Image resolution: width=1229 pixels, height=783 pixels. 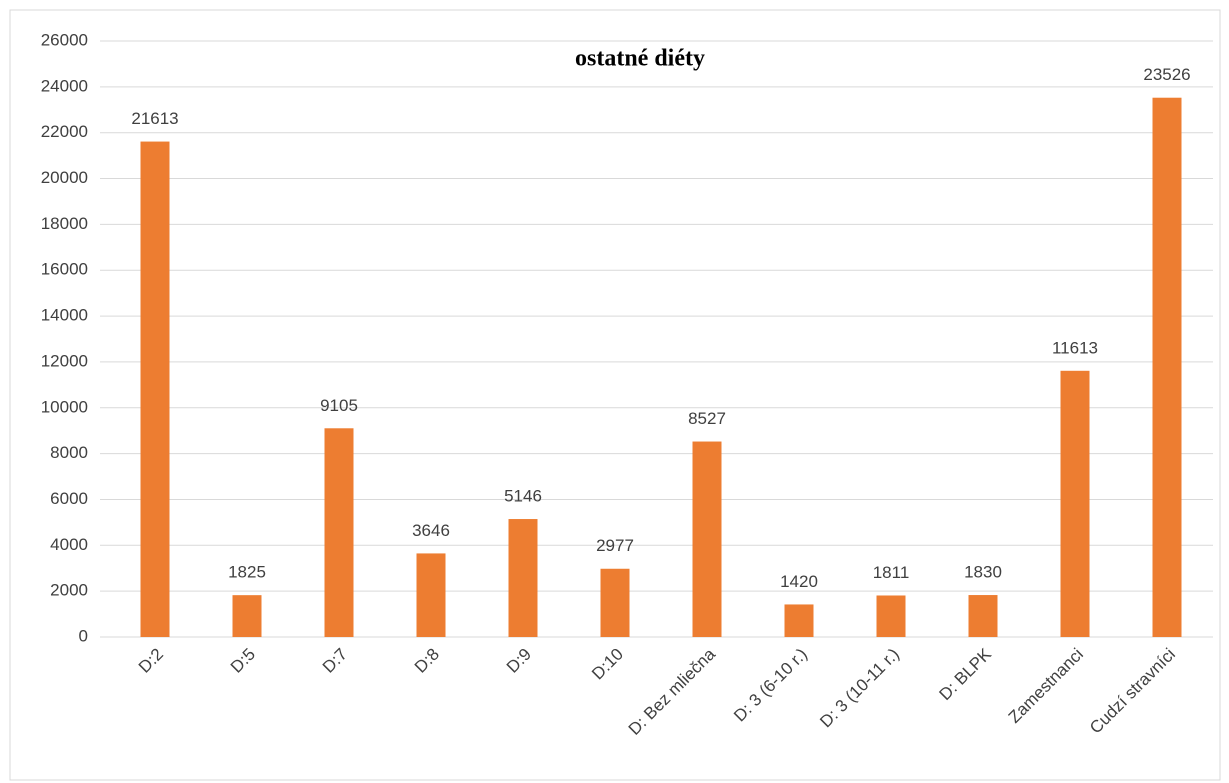 I want to click on y-tick-label: 18000, so click(x=64, y=223).